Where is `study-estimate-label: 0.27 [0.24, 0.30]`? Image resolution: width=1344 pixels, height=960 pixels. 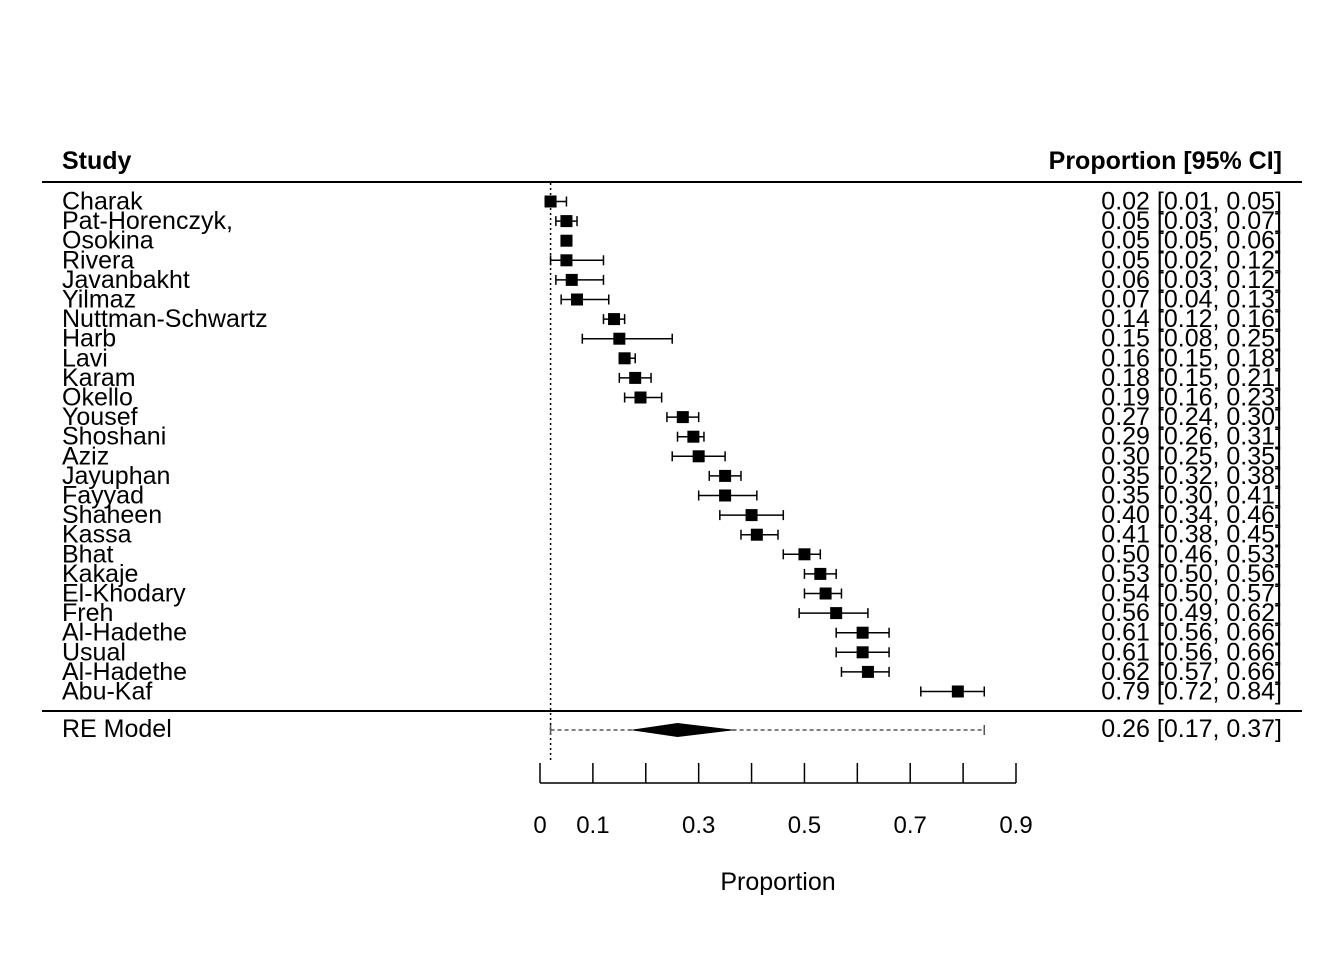
study-estimate-label: 0.27 [0.24, 0.30] is located at coordinates (1191, 417).